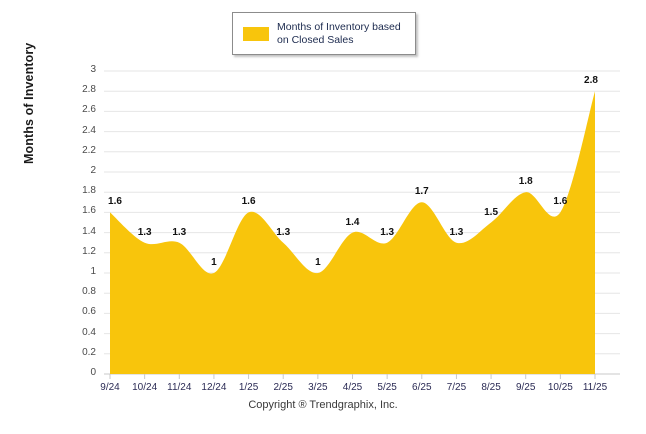 Image resolution: width=646 pixels, height=434 pixels. I want to click on x-axis-tick-label: 8/25, so click(491, 387).